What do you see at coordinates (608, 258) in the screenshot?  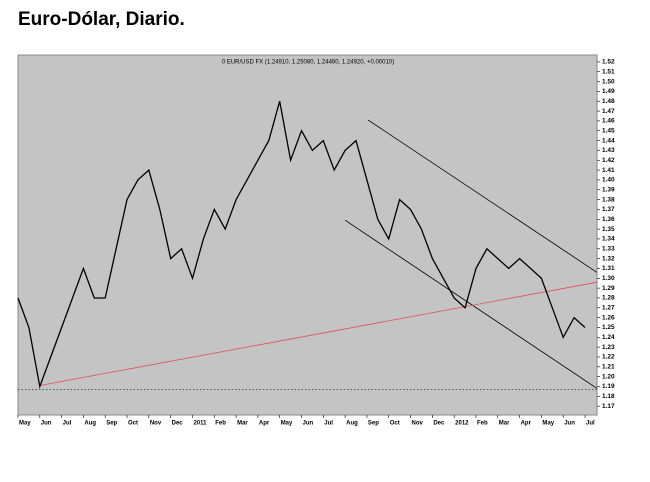 I see `y-tick-label: 1.32` at bounding box center [608, 258].